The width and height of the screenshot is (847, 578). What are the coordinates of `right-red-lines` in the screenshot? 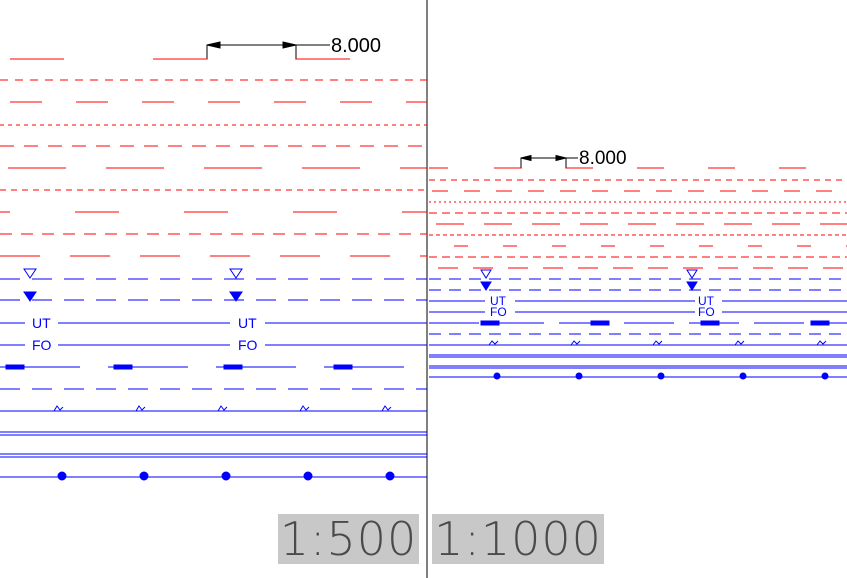 It's located at (638, 218).